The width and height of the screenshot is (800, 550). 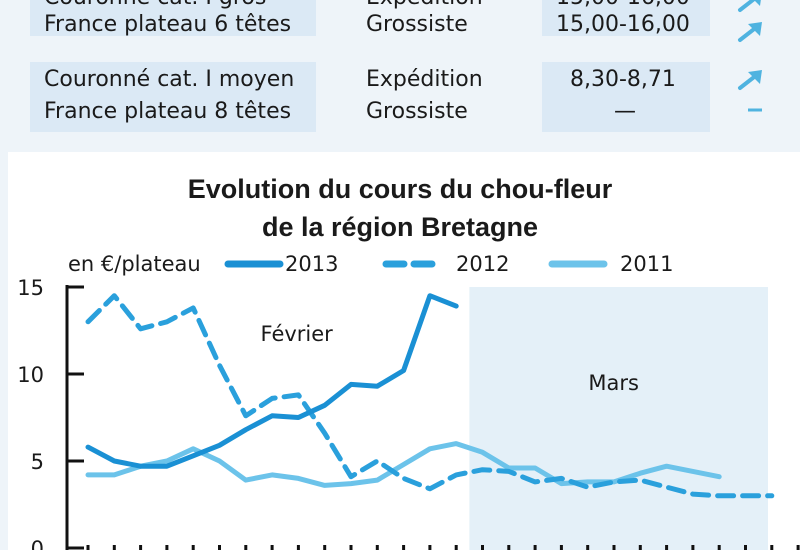 What do you see at coordinates (417, 24) in the screenshot?
I see `stage2-row1: Grossiste` at bounding box center [417, 24].